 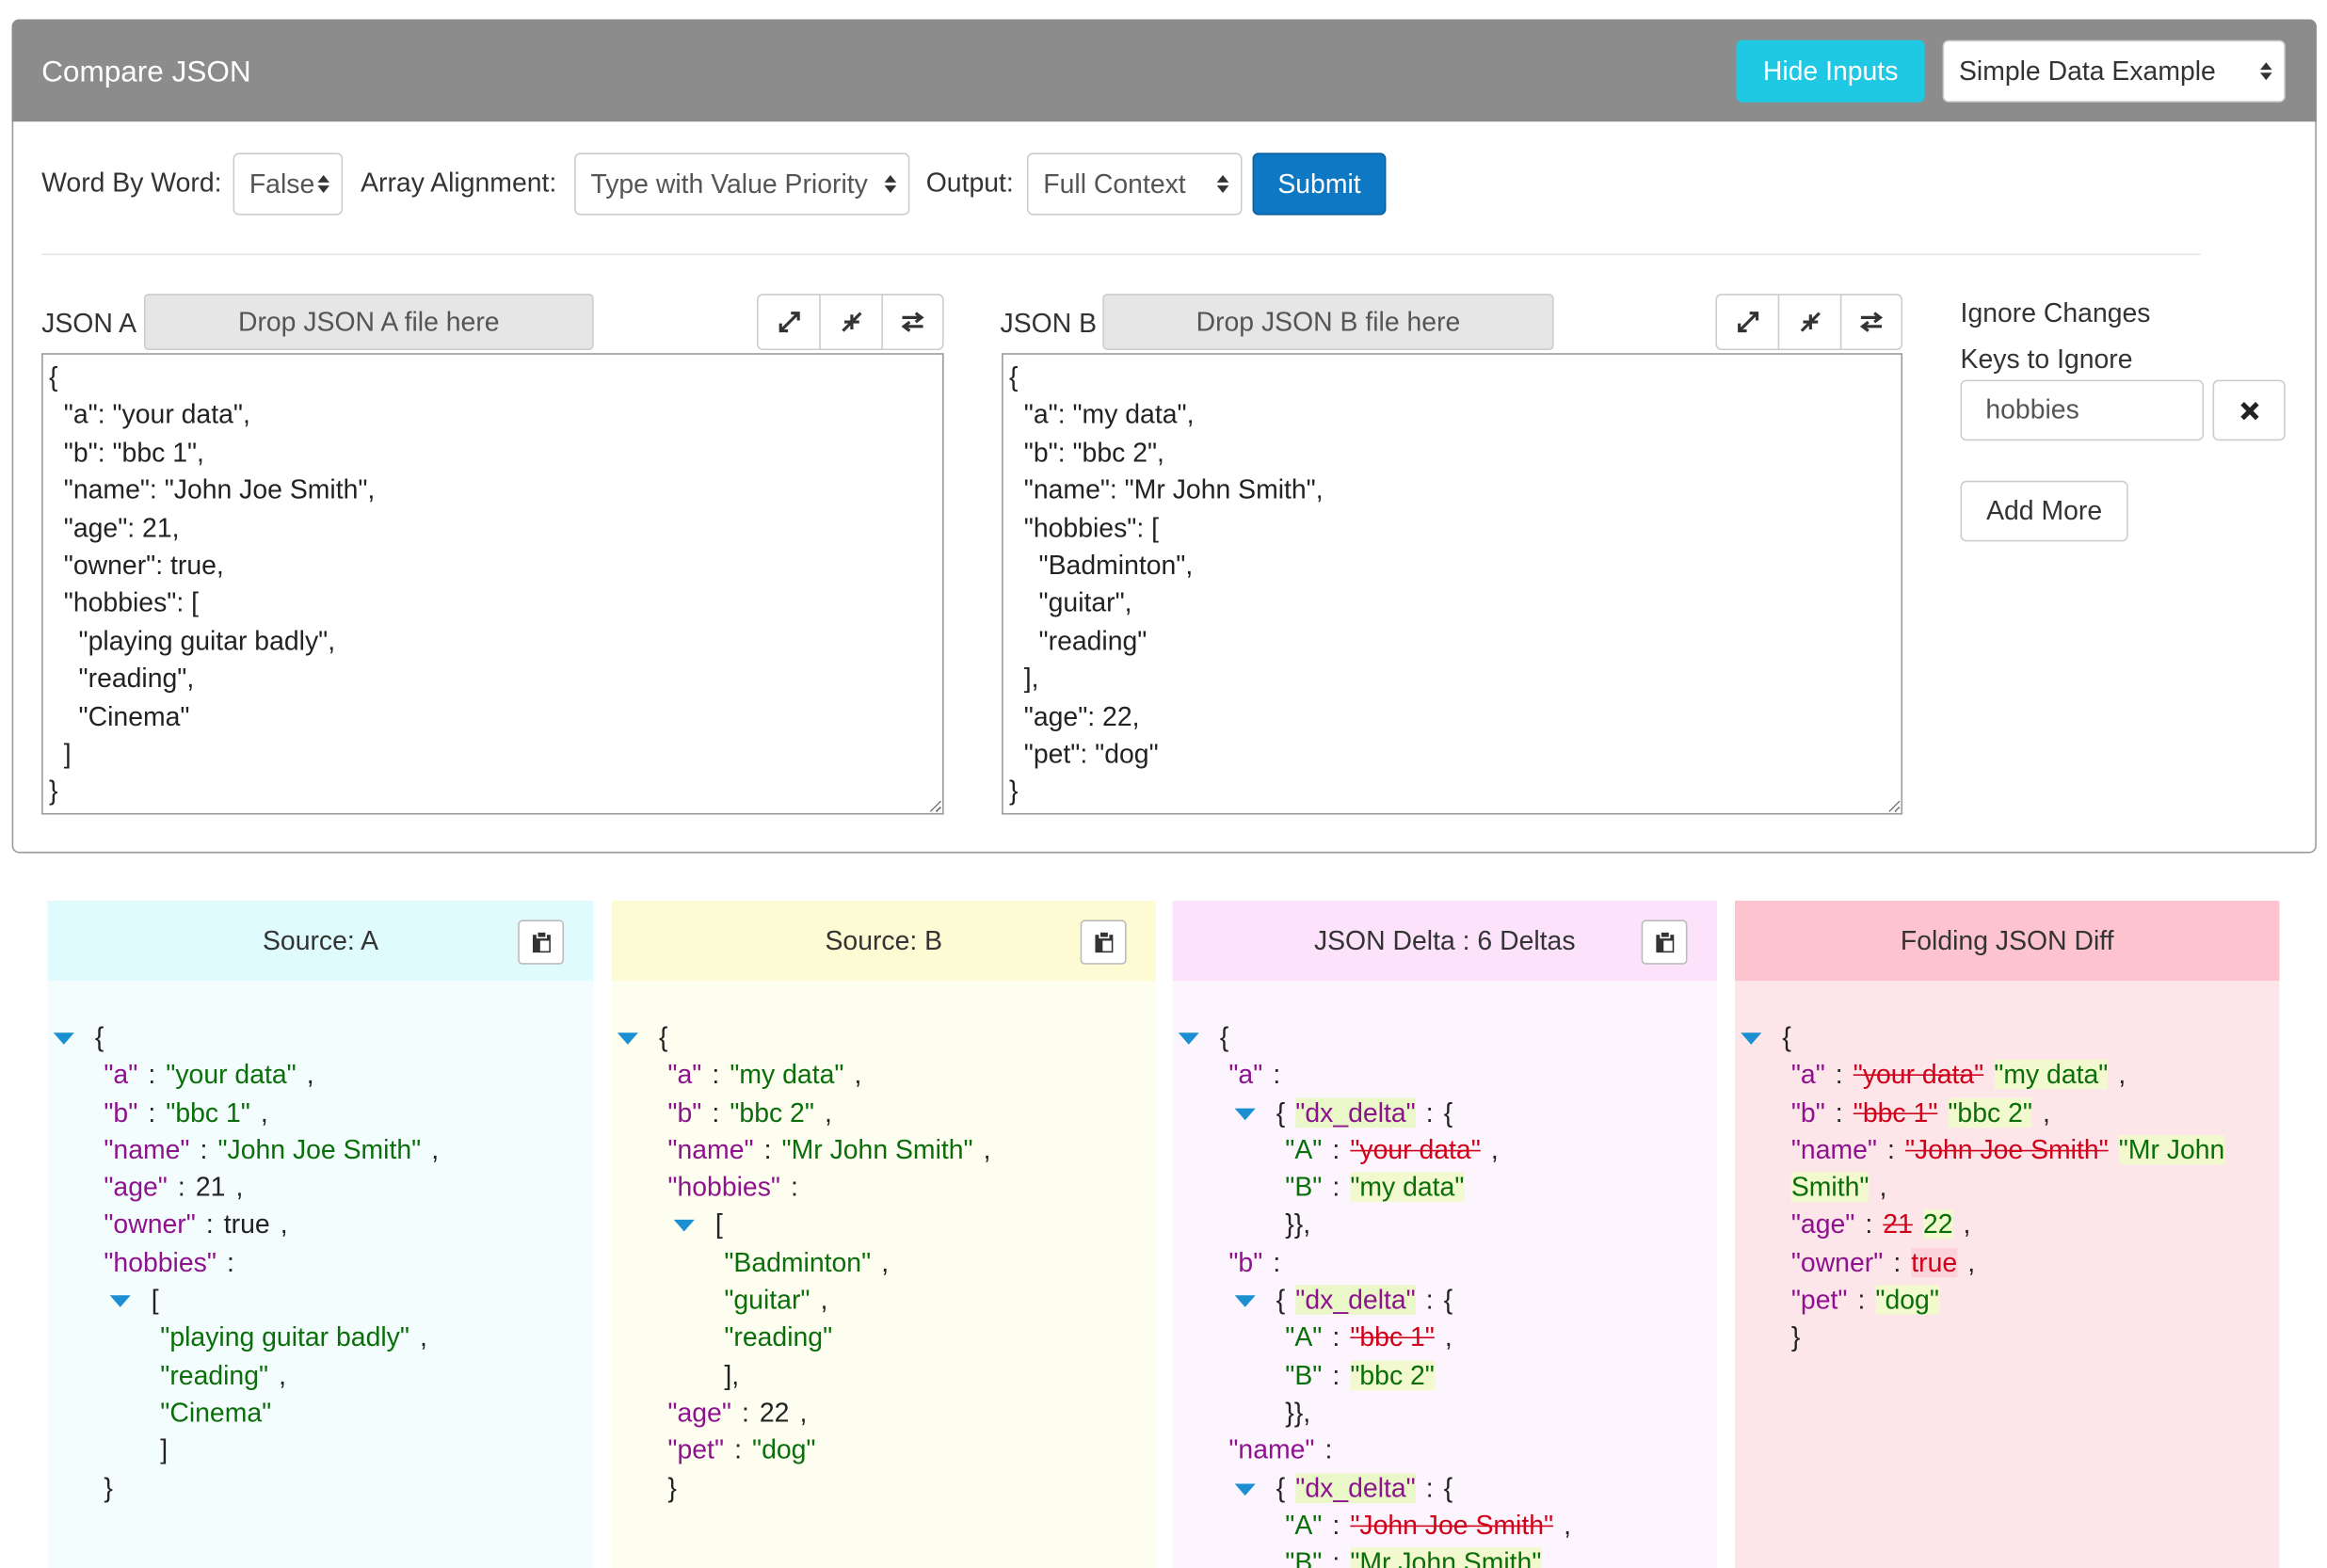 I want to click on token: "B", so click(x=1304, y=1187).